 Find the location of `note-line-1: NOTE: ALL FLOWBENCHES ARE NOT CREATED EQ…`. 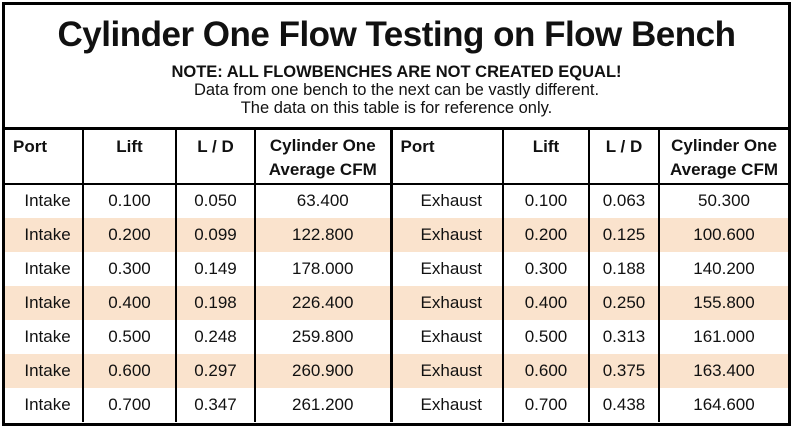

note-line-1: NOTE: ALL FLOWBENCHES ARE NOT CREATED EQ… is located at coordinates (396, 72).